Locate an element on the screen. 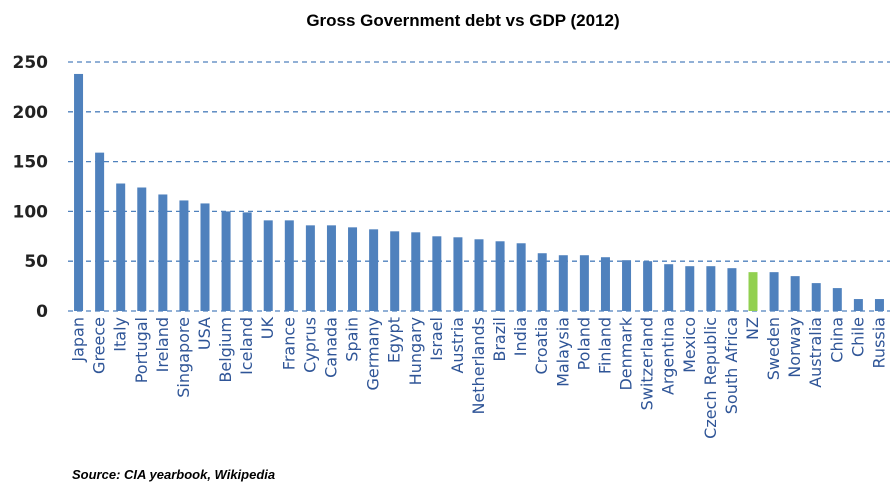 The height and width of the screenshot is (485, 894). bar-spain is located at coordinates (353, 269).